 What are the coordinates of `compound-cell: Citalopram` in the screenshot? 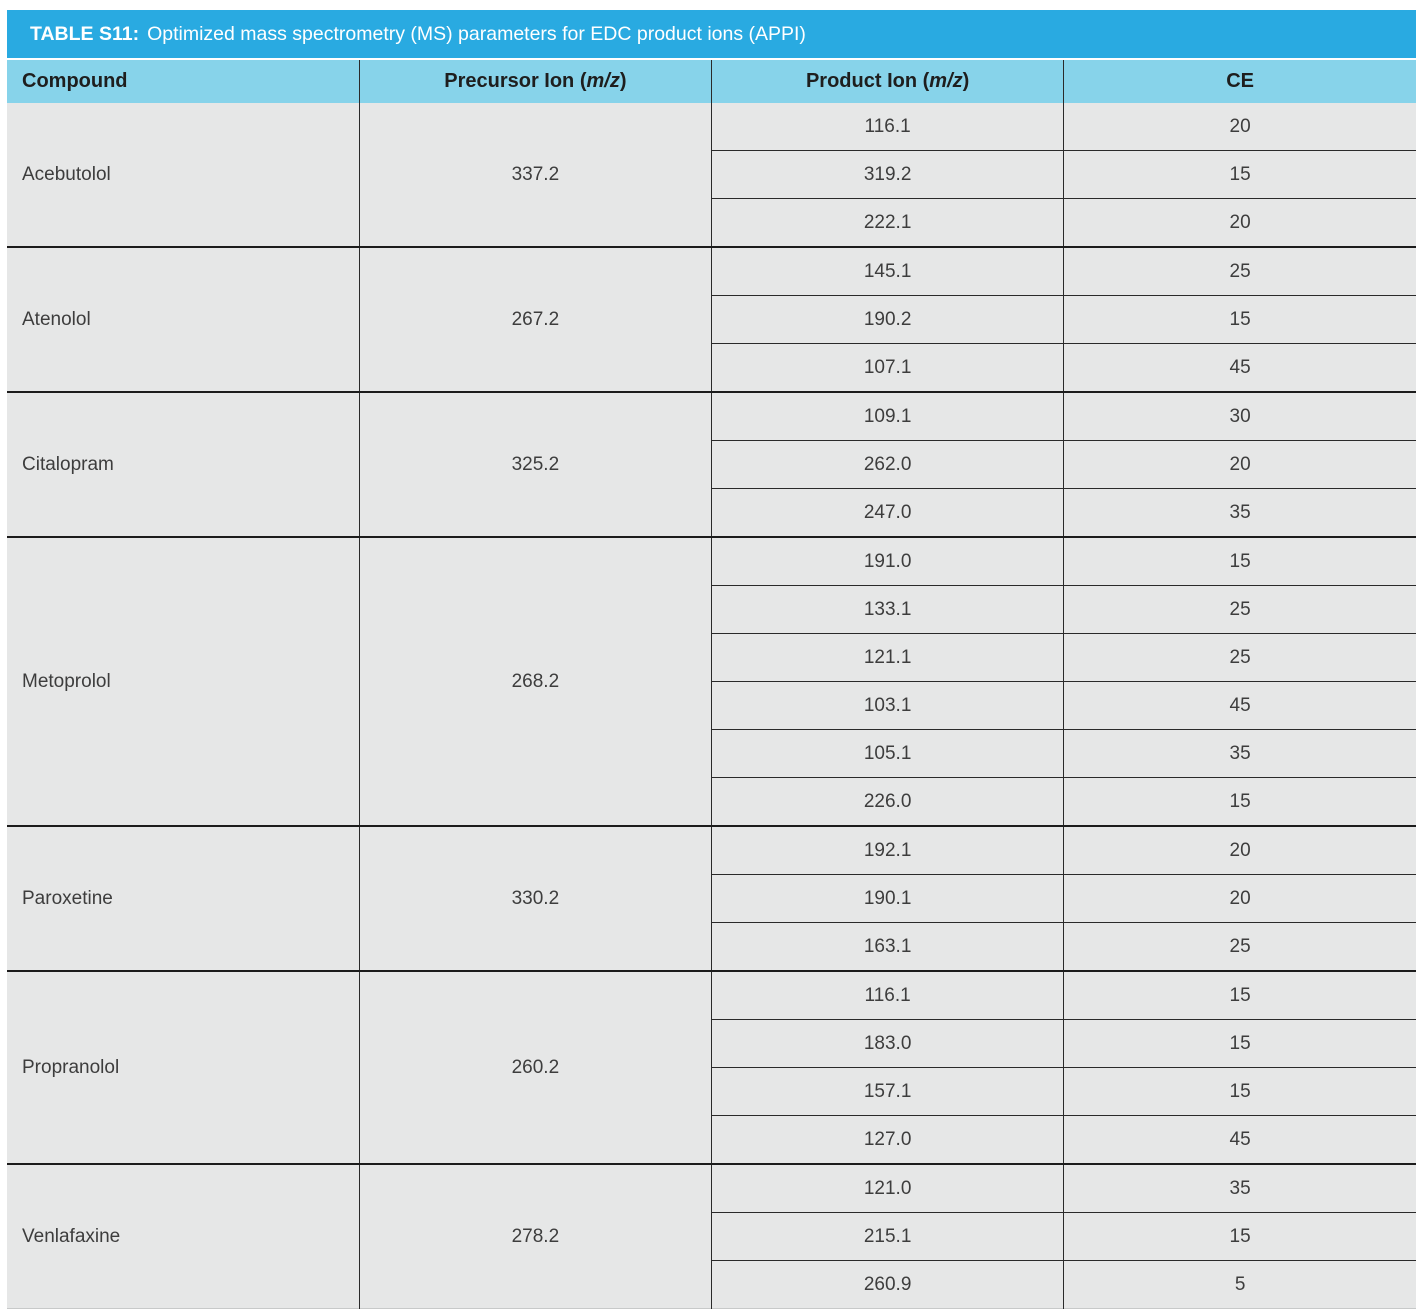 It's located at (183, 464).